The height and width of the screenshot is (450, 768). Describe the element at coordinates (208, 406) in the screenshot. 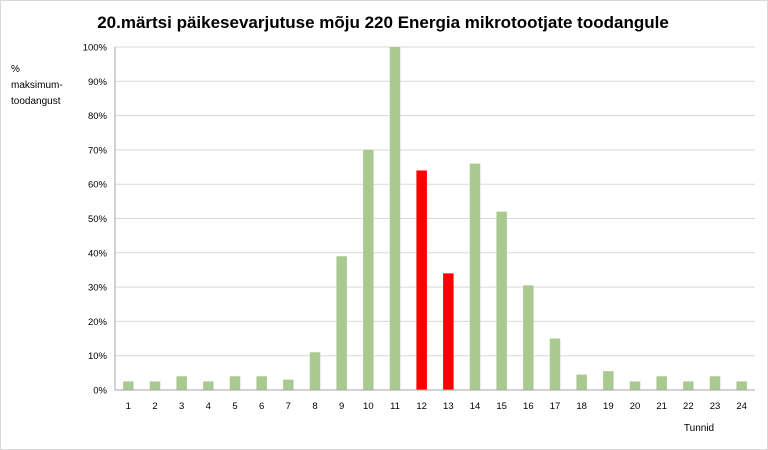

I see `x-tick-label: 4` at that location.